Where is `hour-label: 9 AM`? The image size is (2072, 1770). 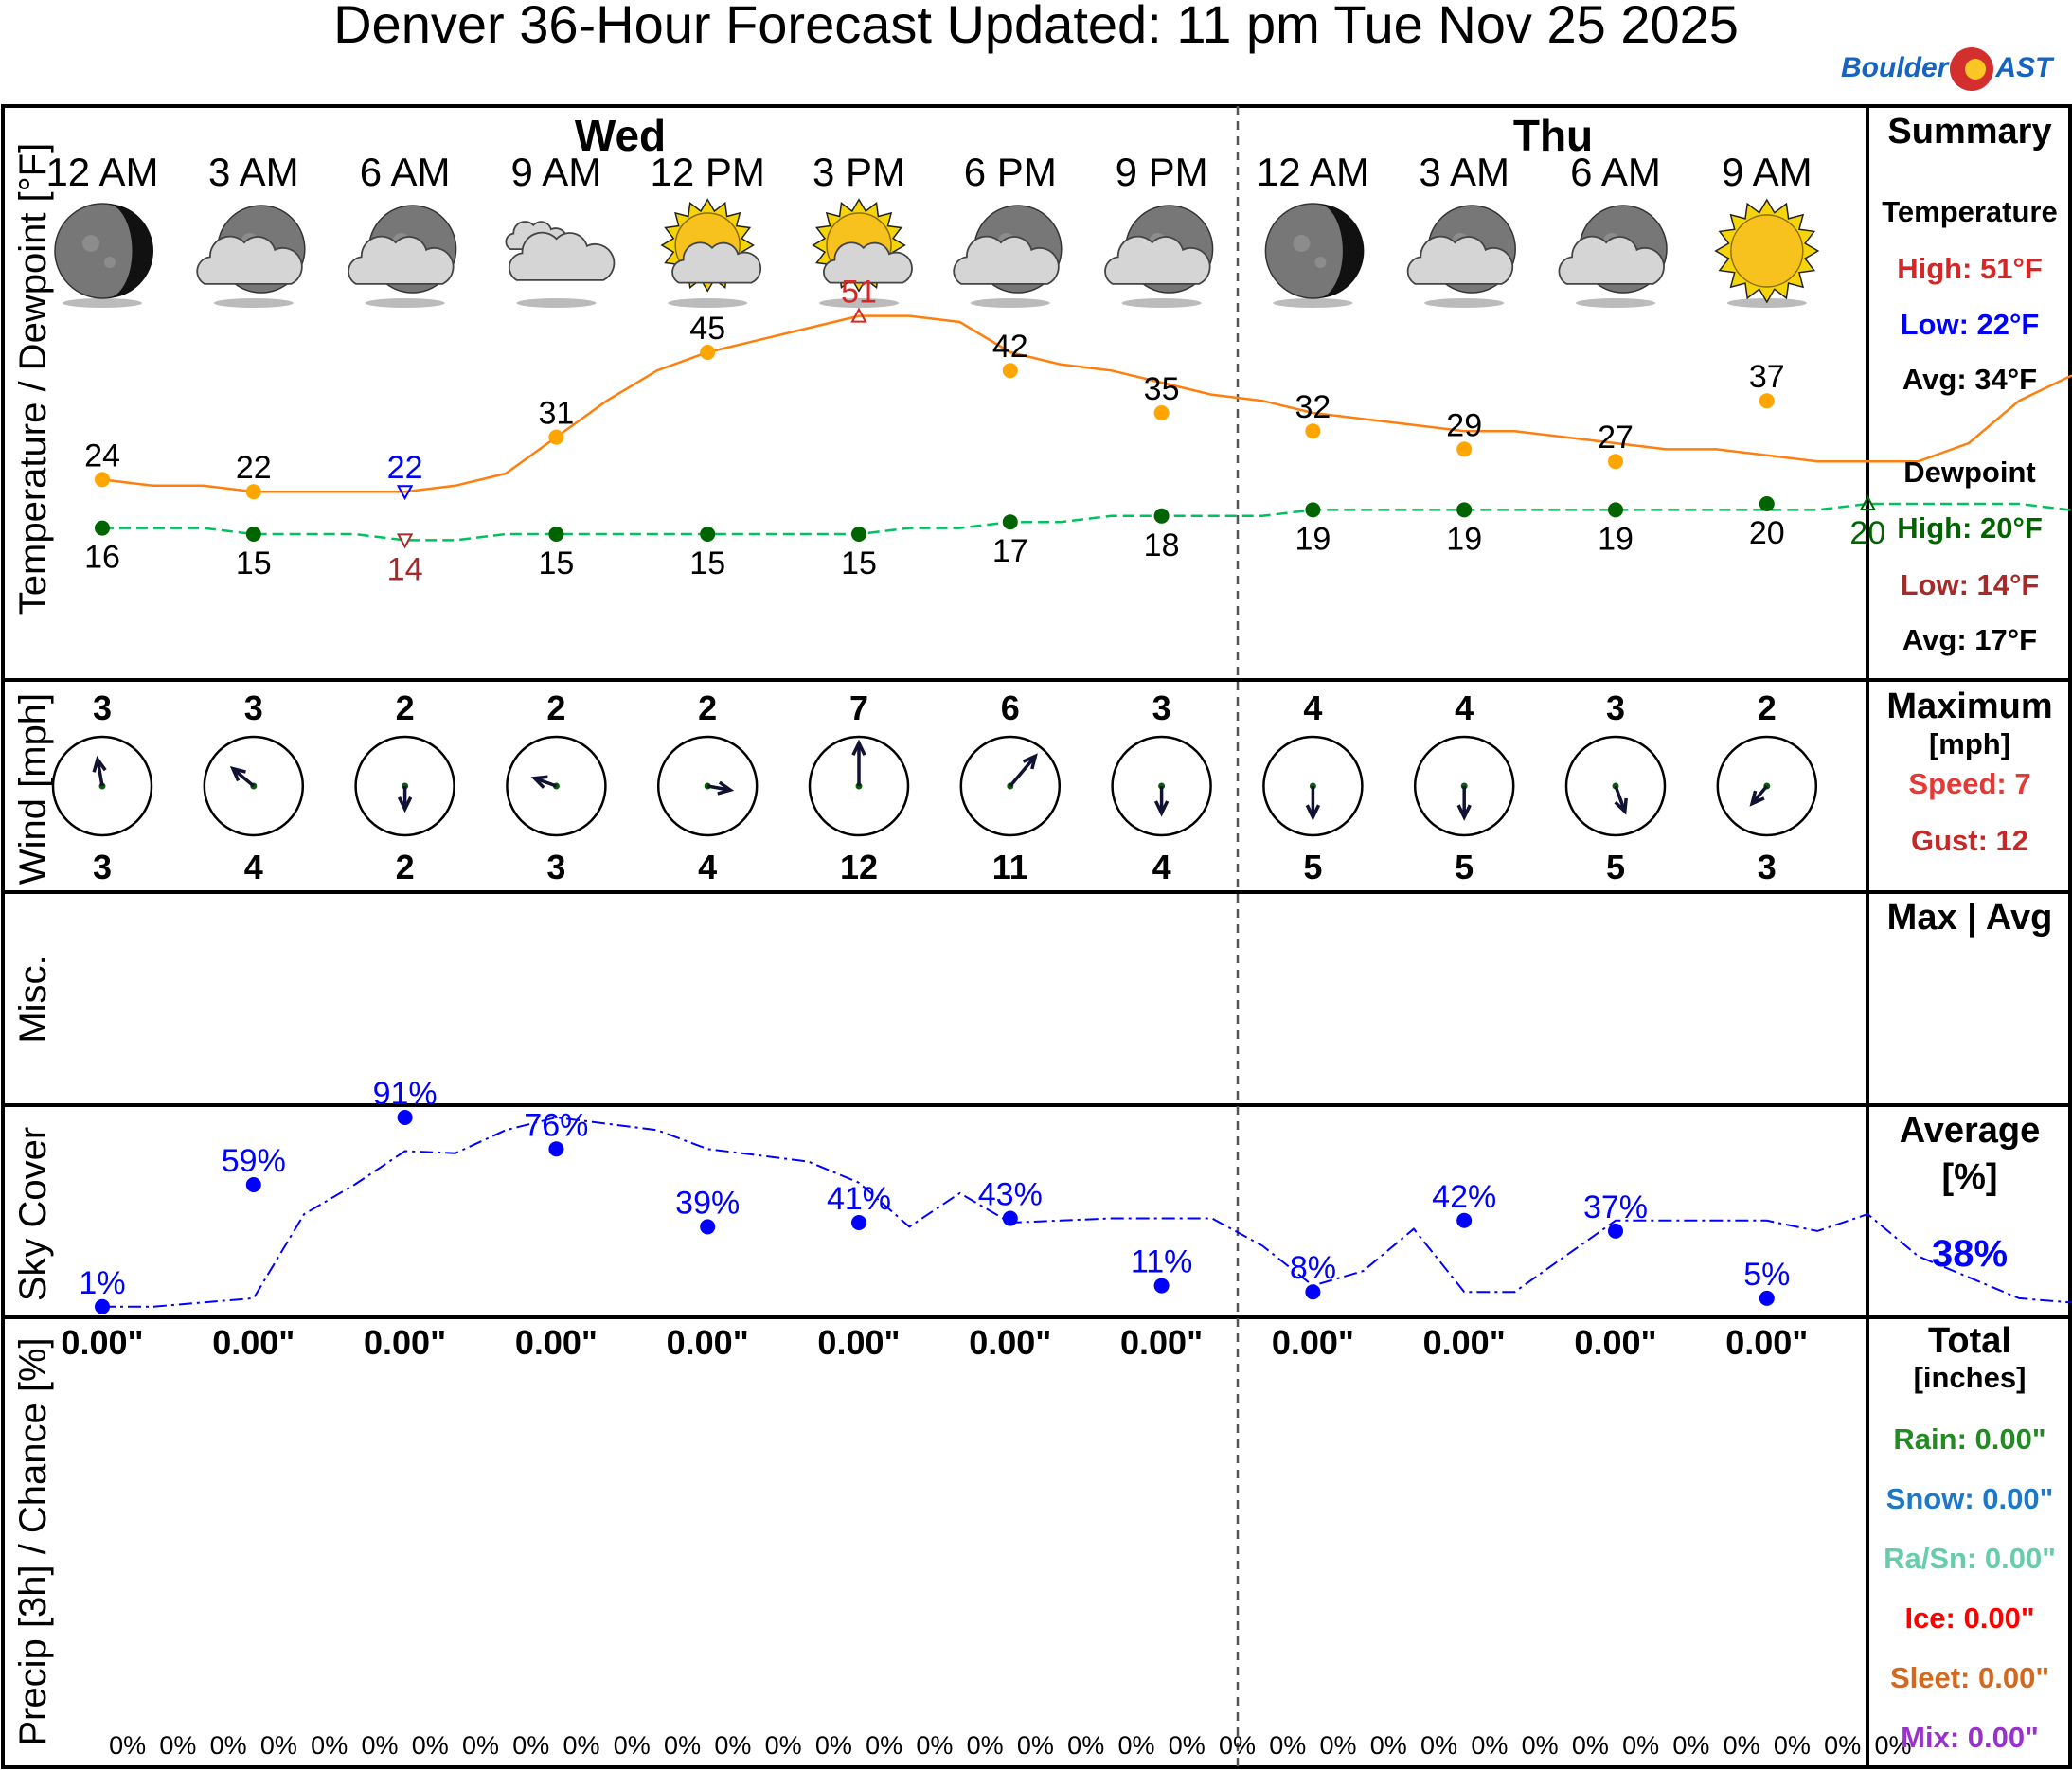 hour-label: 9 AM is located at coordinates (1767, 172).